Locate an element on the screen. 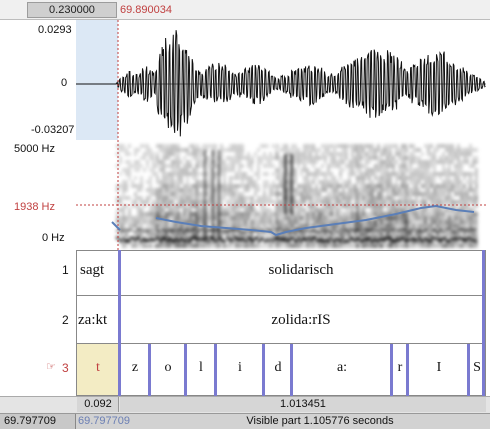  window-start-box: 69.797709 is located at coordinates (38, 421).